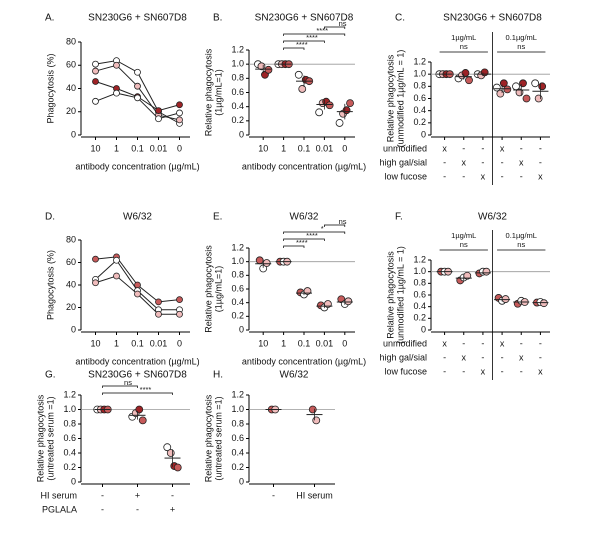  I want to click on y-axis-label: (1µg/mL=1), so click(218, 92).